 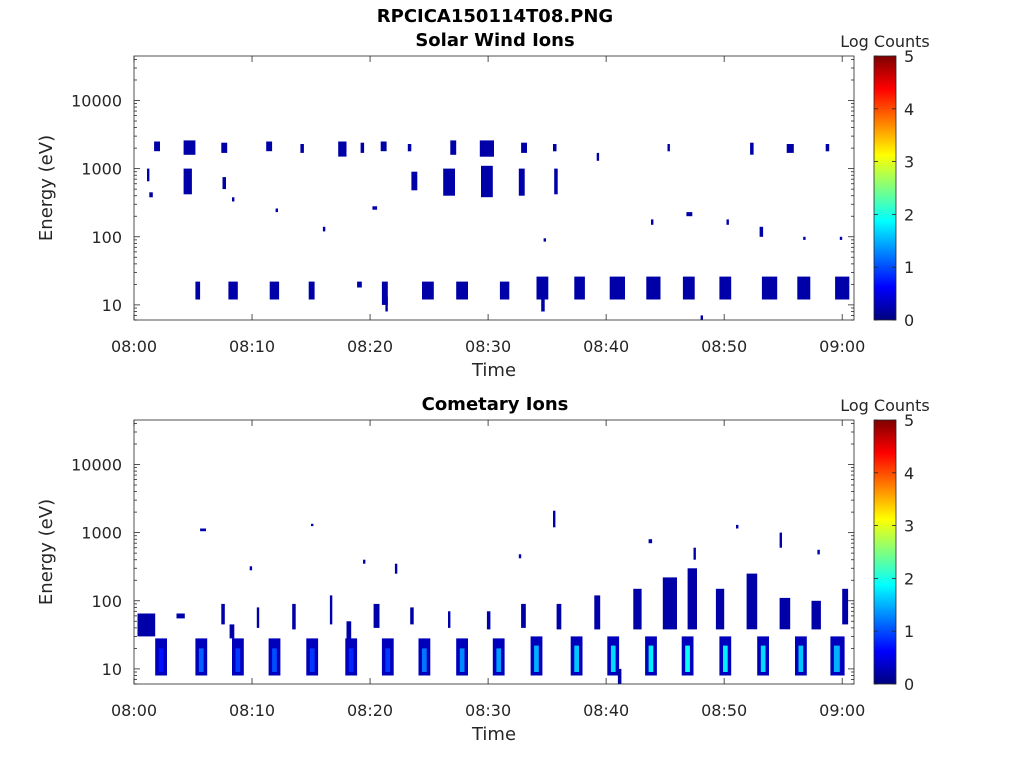 I want to click on colorbar-tick-label: 2, so click(x=909, y=578).